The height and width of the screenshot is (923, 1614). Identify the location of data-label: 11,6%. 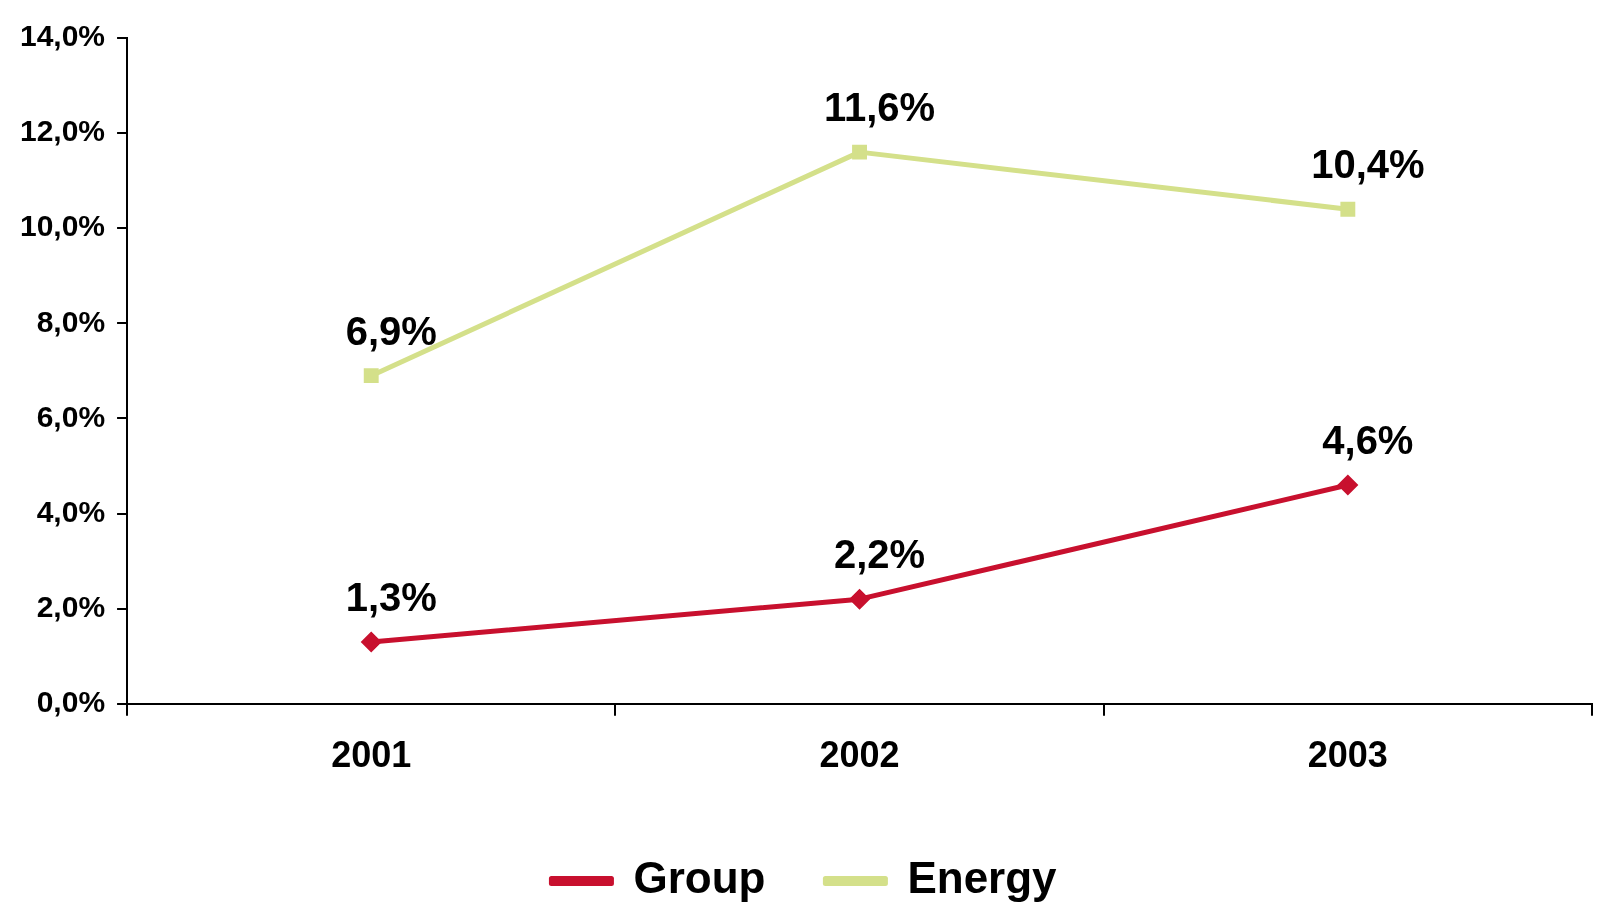
(879, 107).